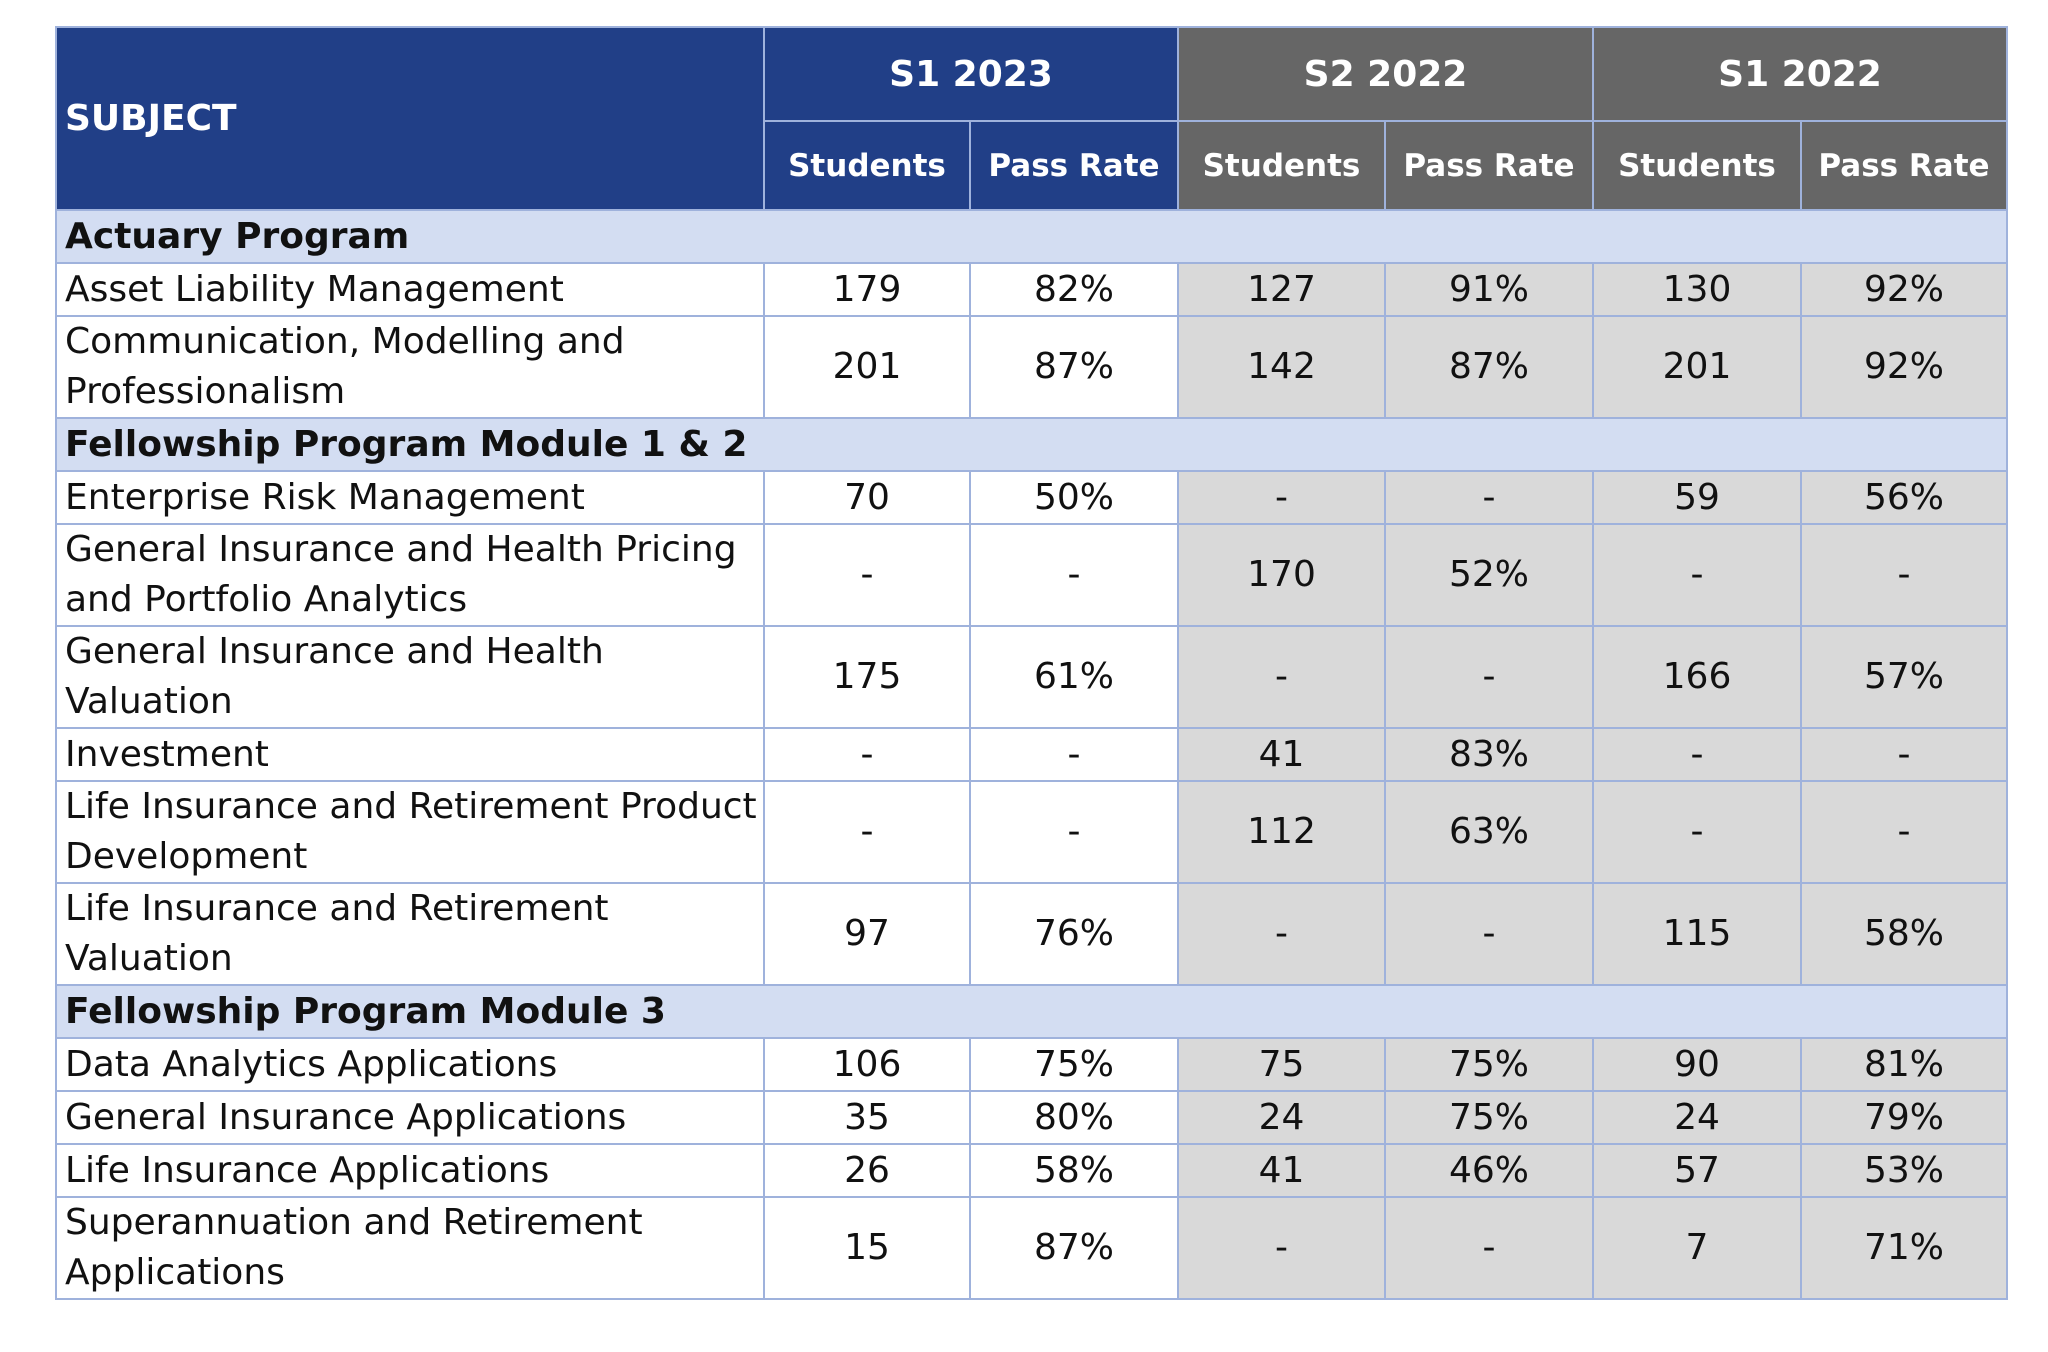  What do you see at coordinates (1489, 1170) in the screenshot?
I see `value-cell: 46%` at bounding box center [1489, 1170].